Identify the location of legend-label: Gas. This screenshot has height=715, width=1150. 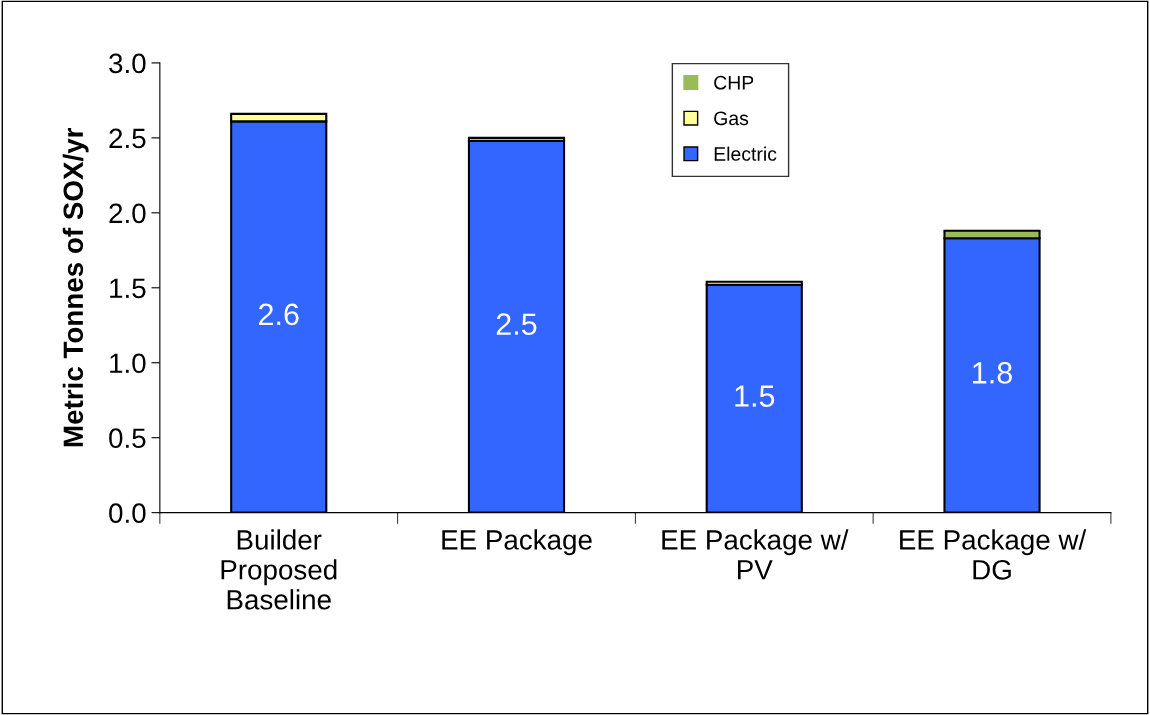
(731, 118).